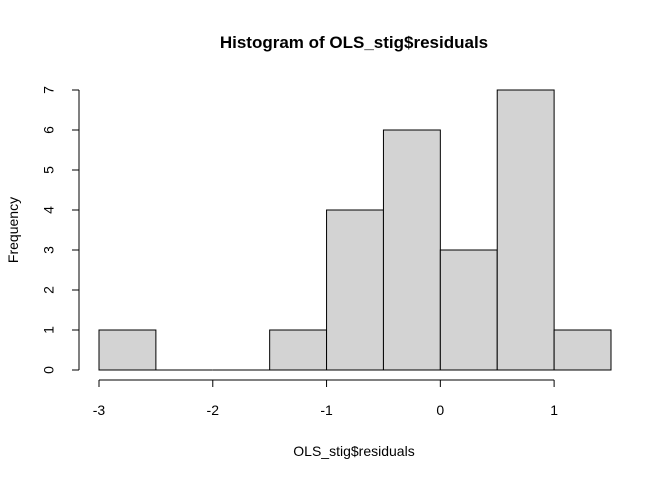  Describe the element at coordinates (49, 90) in the screenshot. I see `y-tick-label-7: 7` at that location.